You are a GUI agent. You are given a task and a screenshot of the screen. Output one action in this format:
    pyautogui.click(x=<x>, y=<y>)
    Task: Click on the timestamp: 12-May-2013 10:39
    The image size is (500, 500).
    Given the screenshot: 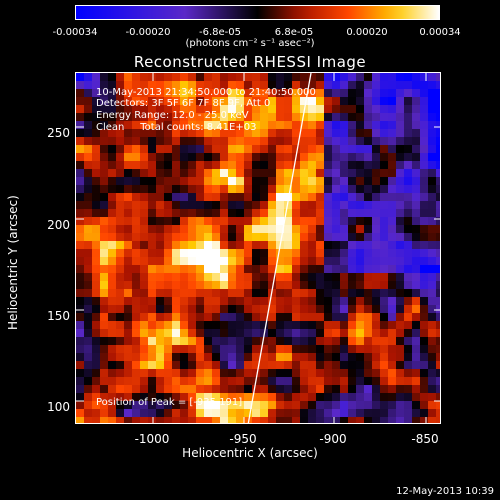 What is the action you would take?
    pyautogui.click(x=445, y=491)
    